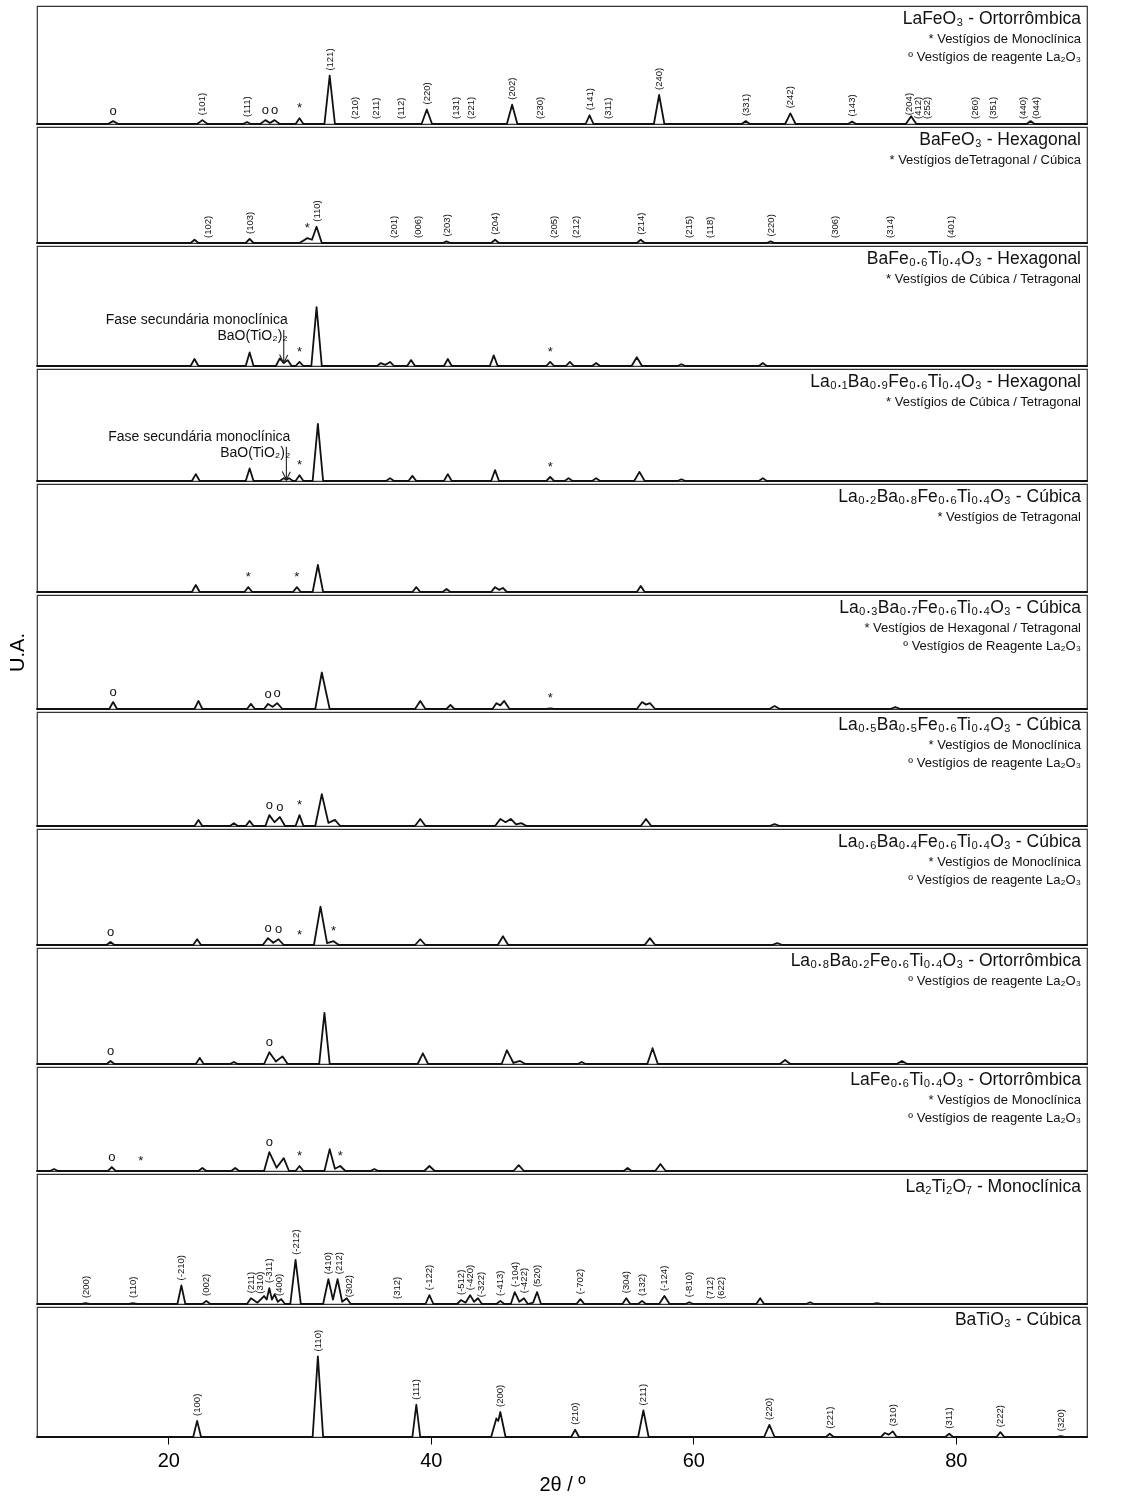 The image size is (1127, 1510). What do you see at coordinates (181, 1268) in the screenshot?
I see `annotation: (-210)` at bounding box center [181, 1268].